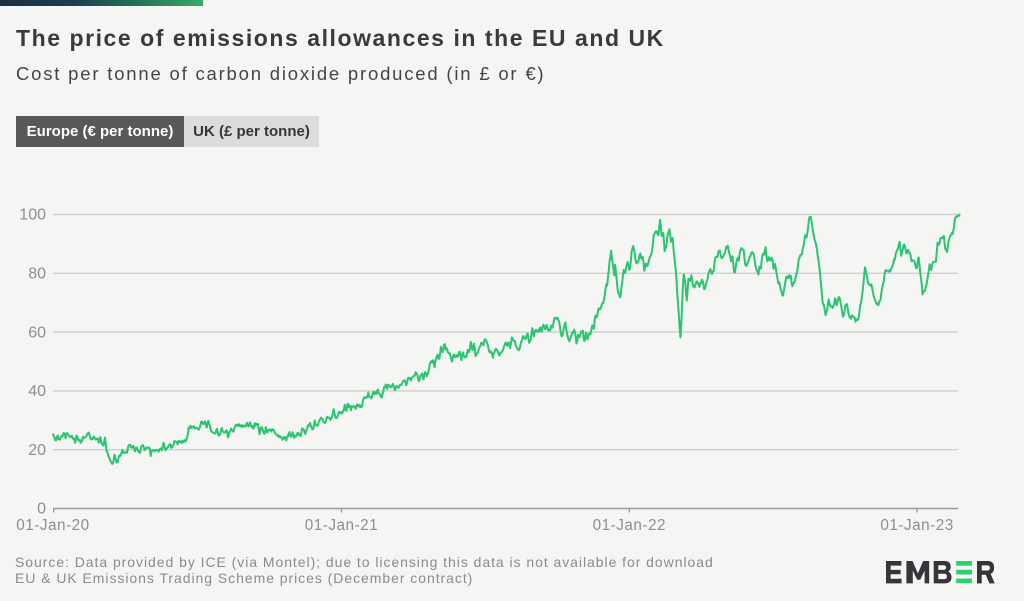 The height and width of the screenshot is (601, 1024). What do you see at coordinates (37, 274) in the screenshot?
I see `svg-text: 80` at bounding box center [37, 274].